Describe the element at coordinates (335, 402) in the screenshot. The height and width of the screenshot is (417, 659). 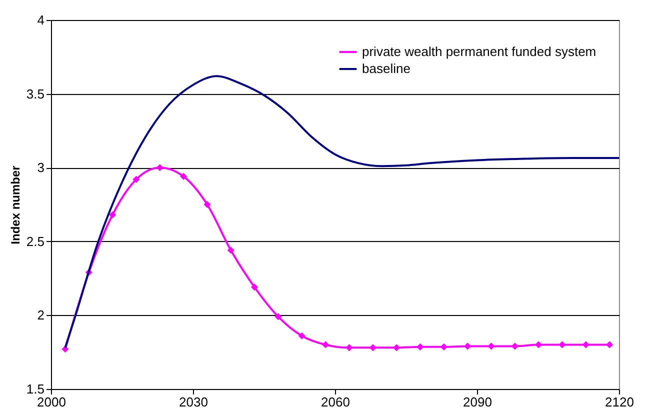
I see `x-tick-label: 2060` at that location.